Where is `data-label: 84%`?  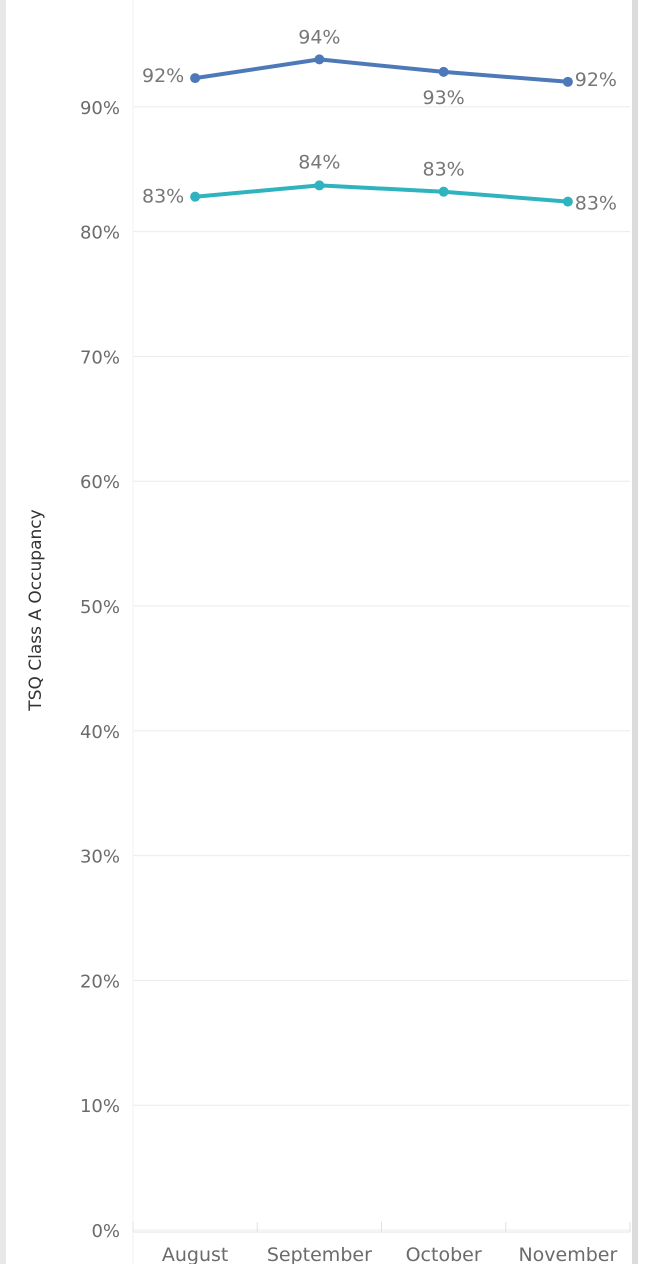 data-label: 84% is located at coordinates (319, 162).